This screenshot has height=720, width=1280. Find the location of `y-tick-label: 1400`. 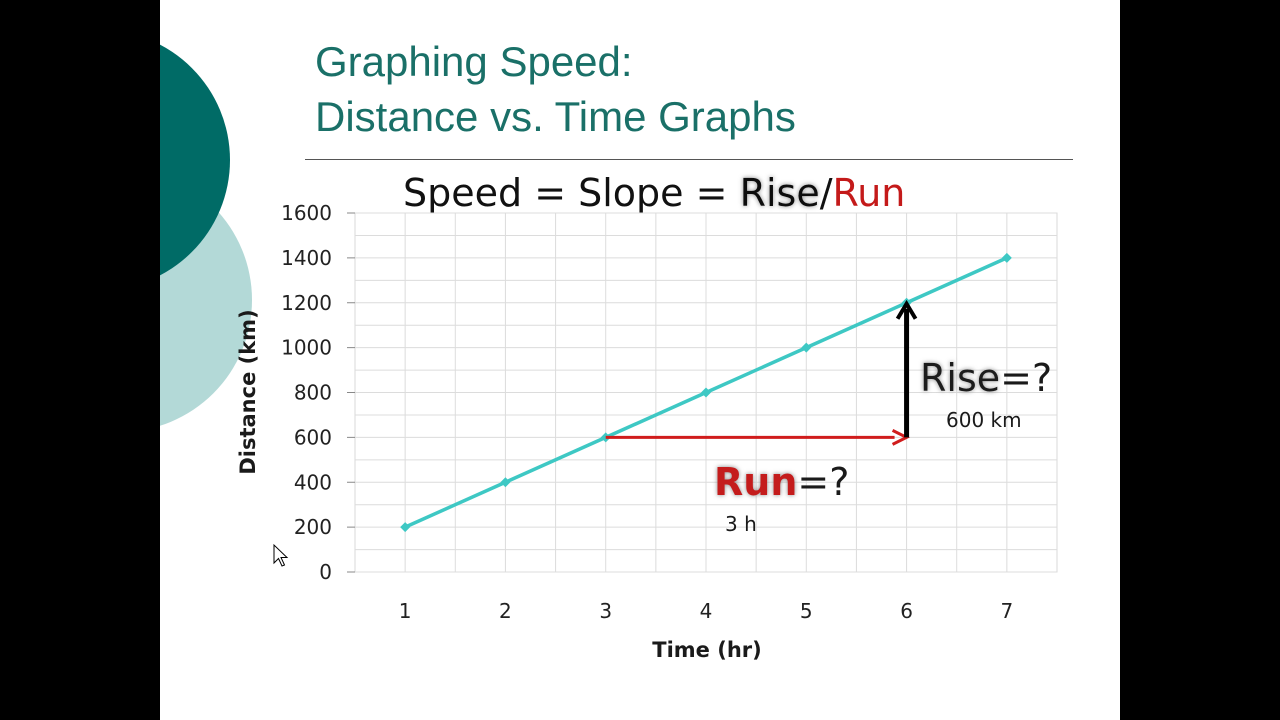

y-tick-label: 1400 is located at coordinates (306, 258).